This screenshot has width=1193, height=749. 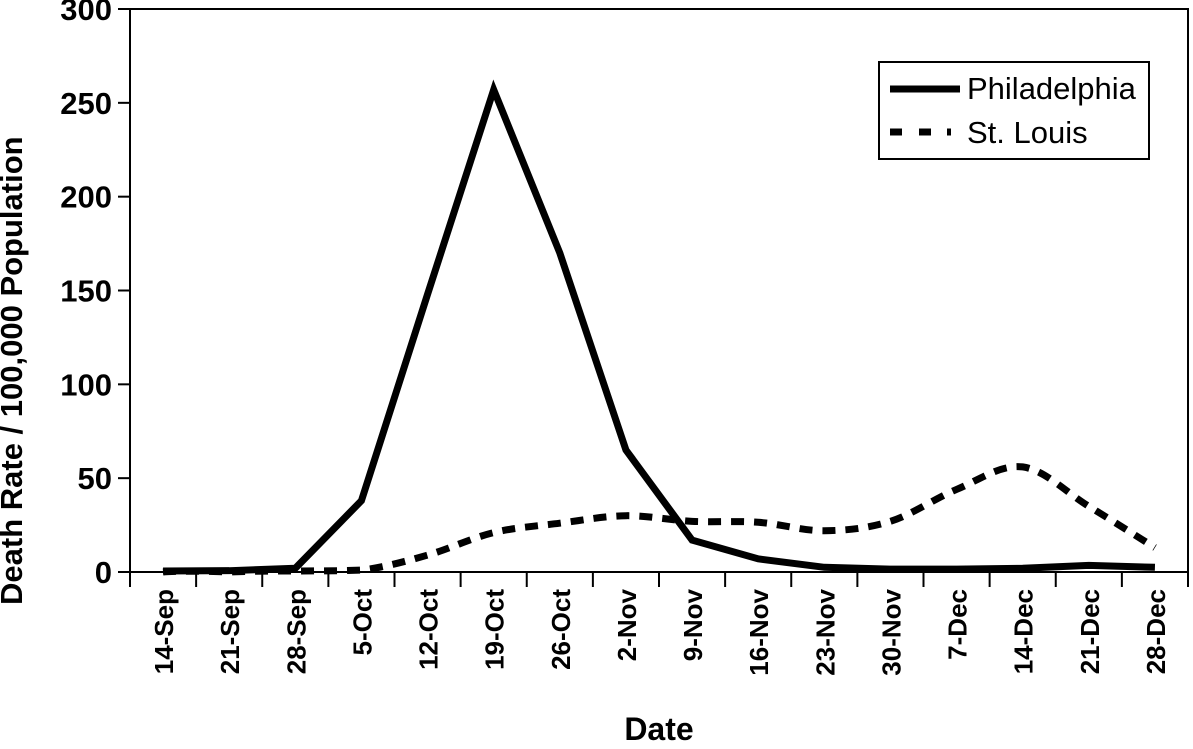 I want to click on x-tick-label: 28-Sep, so click(x=296, y=631).